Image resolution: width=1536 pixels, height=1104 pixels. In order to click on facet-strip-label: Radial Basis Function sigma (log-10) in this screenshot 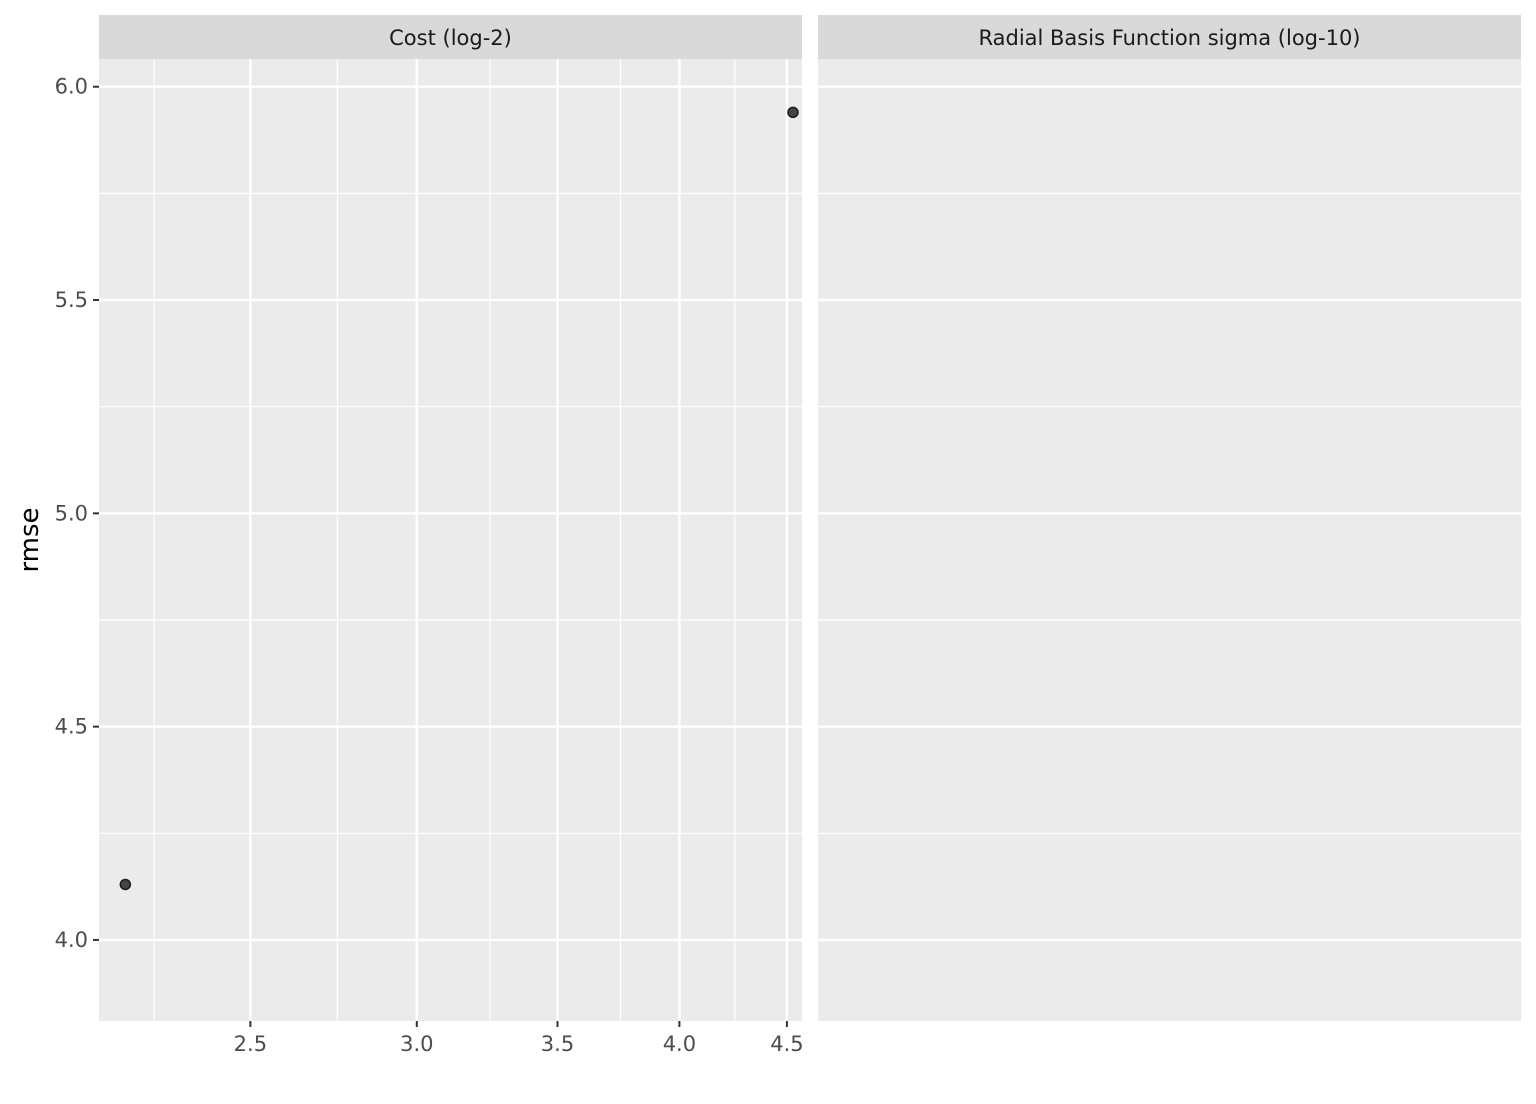, I will do `click(1169, 38)`.